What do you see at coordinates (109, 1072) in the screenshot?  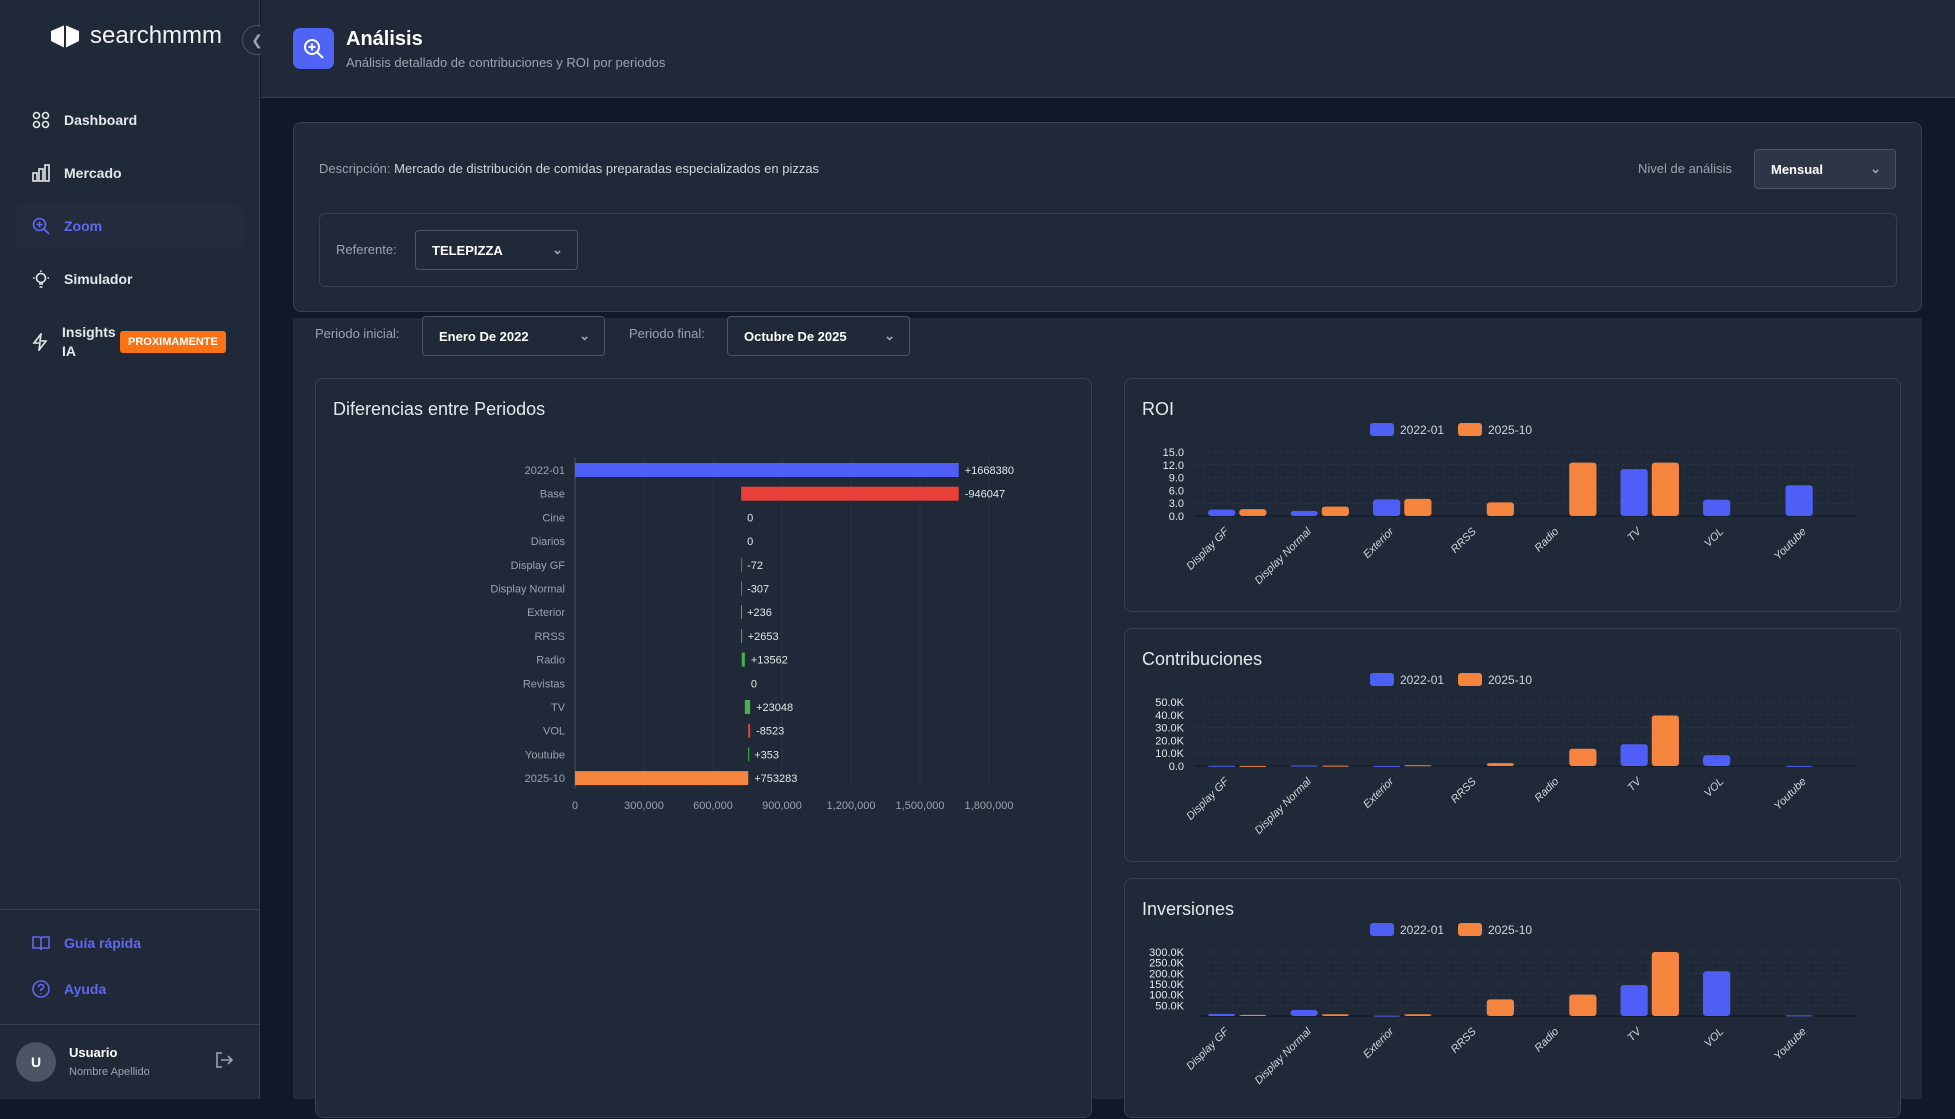 I see `user-full-name: Nombre Apellido` at bounding box center [109, 1072].